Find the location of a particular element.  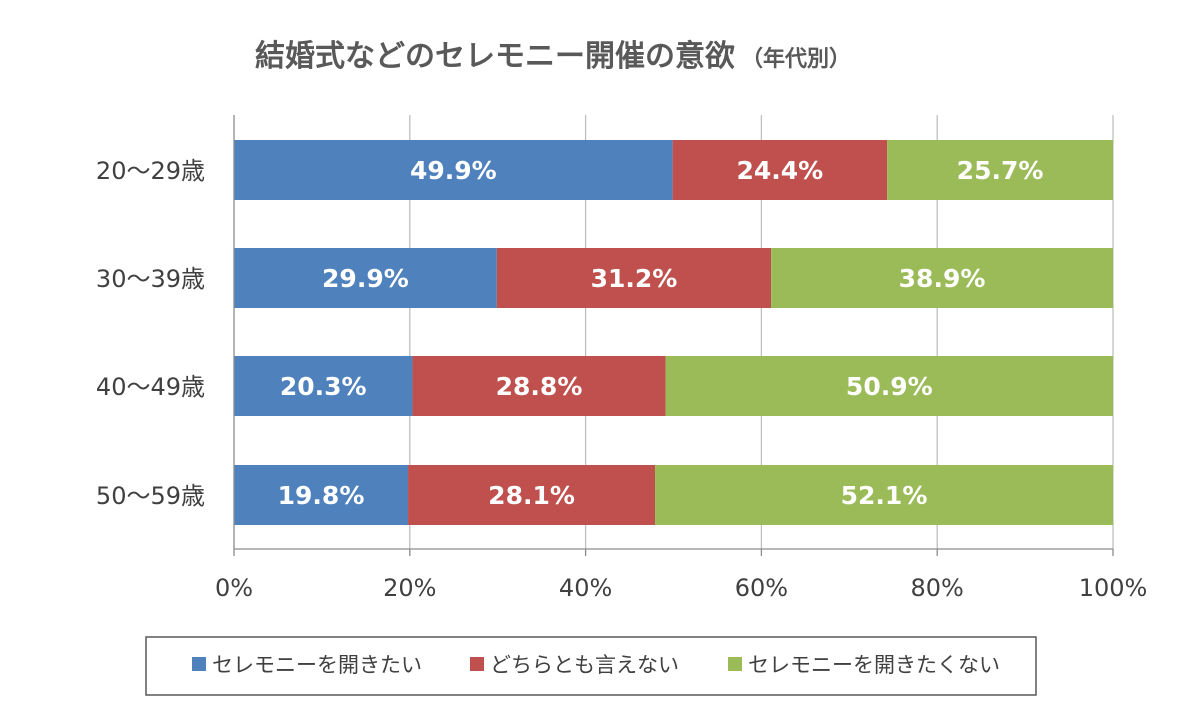

category-label: 30〜39歳 is located at coordinates (150, 279).